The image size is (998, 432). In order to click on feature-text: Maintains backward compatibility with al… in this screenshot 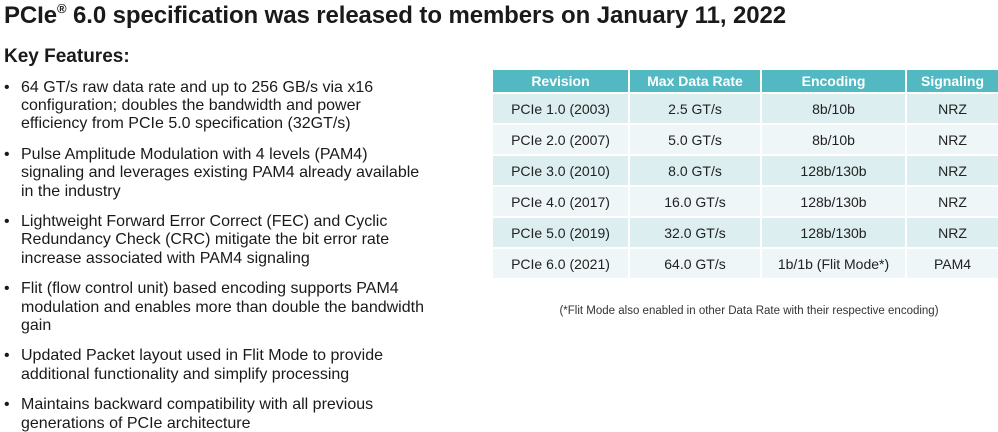, I will do `click(197, 414)`.